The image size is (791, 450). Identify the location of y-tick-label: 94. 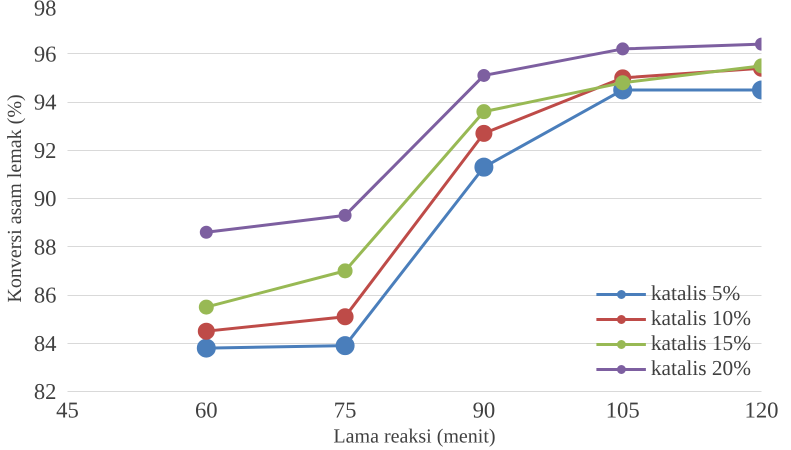
(45, 102).